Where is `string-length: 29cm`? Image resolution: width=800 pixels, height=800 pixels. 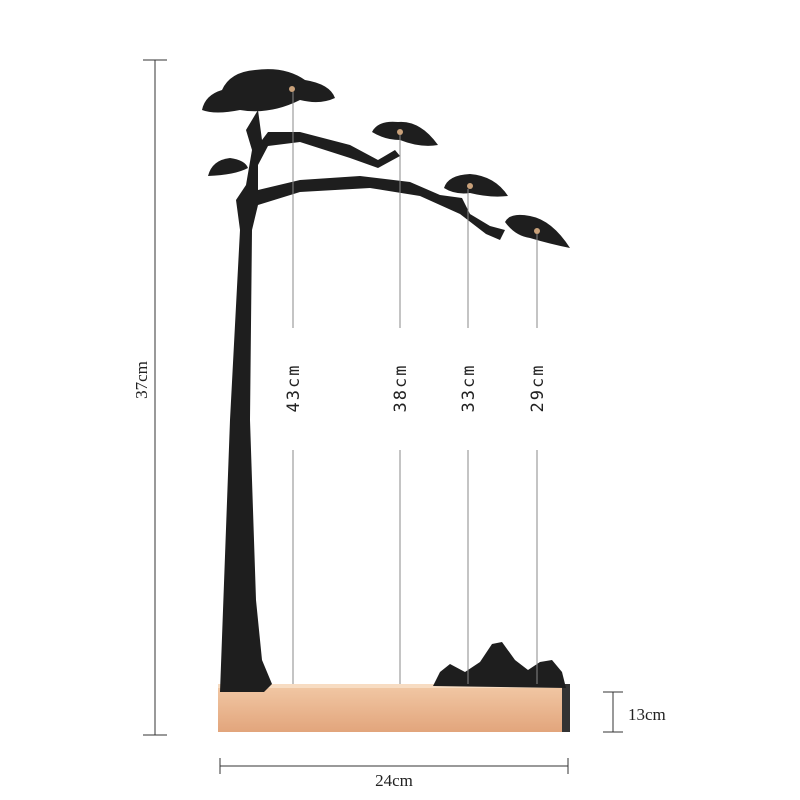
string-length: 29cm is located at coordinates (538, 388).